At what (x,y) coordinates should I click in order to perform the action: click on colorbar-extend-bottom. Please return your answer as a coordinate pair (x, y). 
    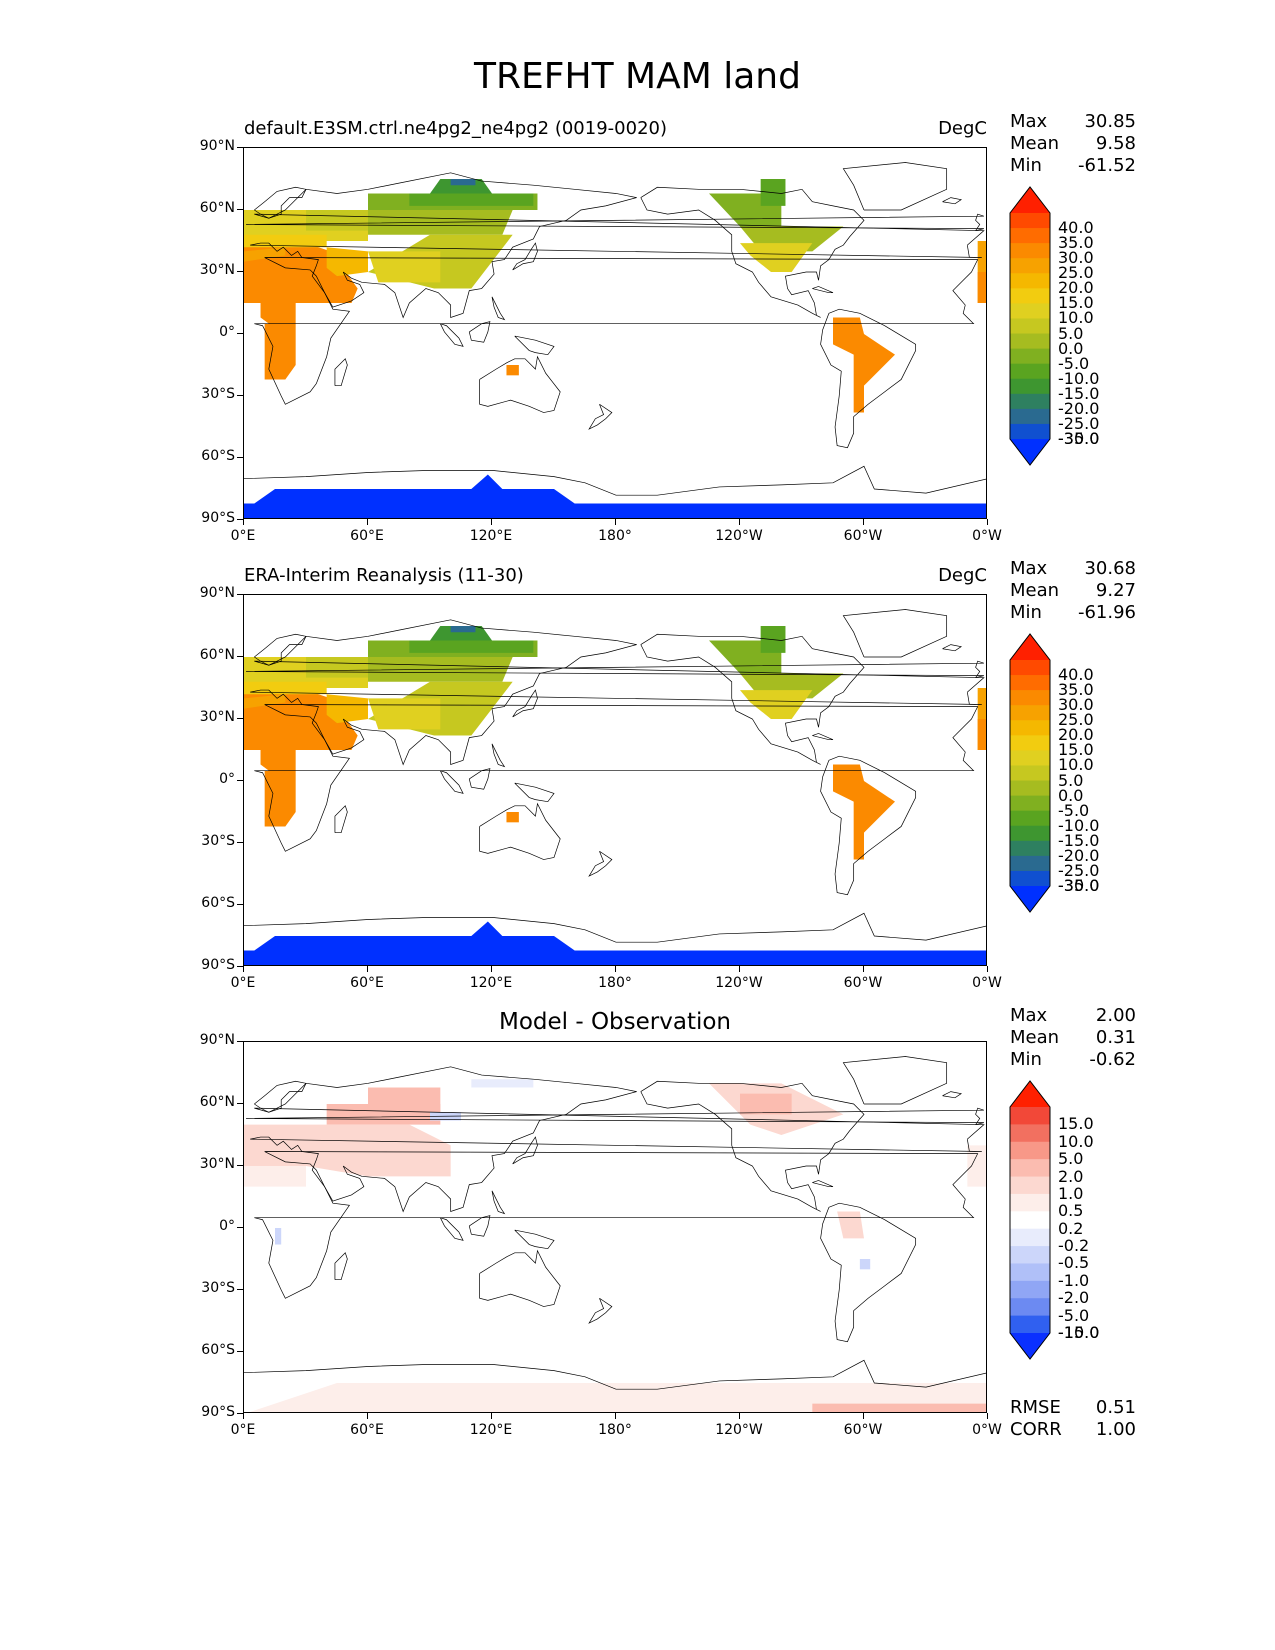
    Looking at the image, I should click on (1030, 899).